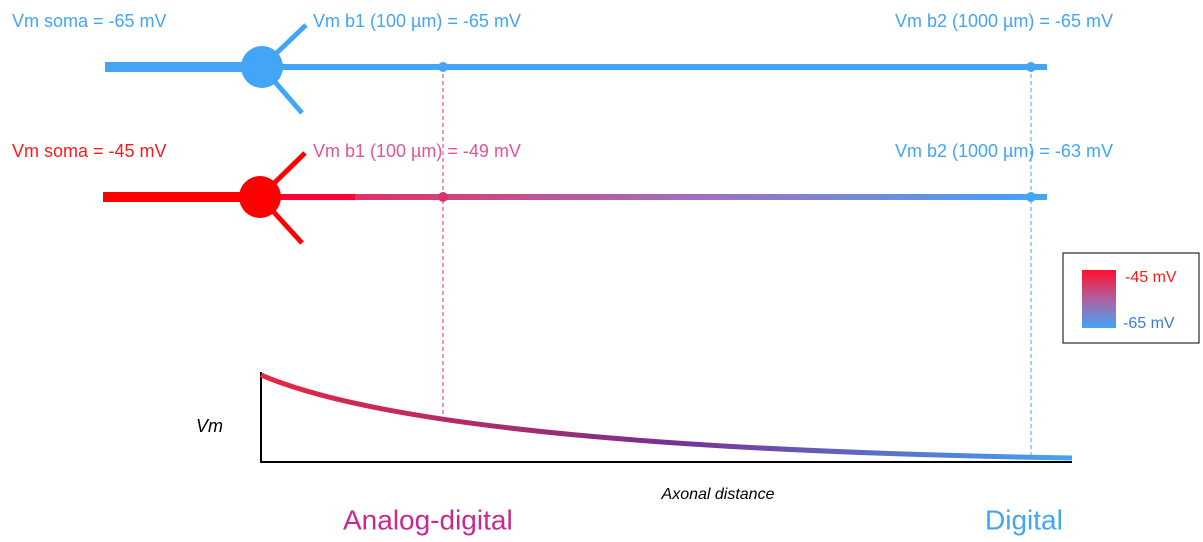 The width and height of the screenshot is (1203, 542). Describe the element at coordinates (89, 21) in the screenshot. I see `soma-label: Vm soma = -65 mV` at that location.